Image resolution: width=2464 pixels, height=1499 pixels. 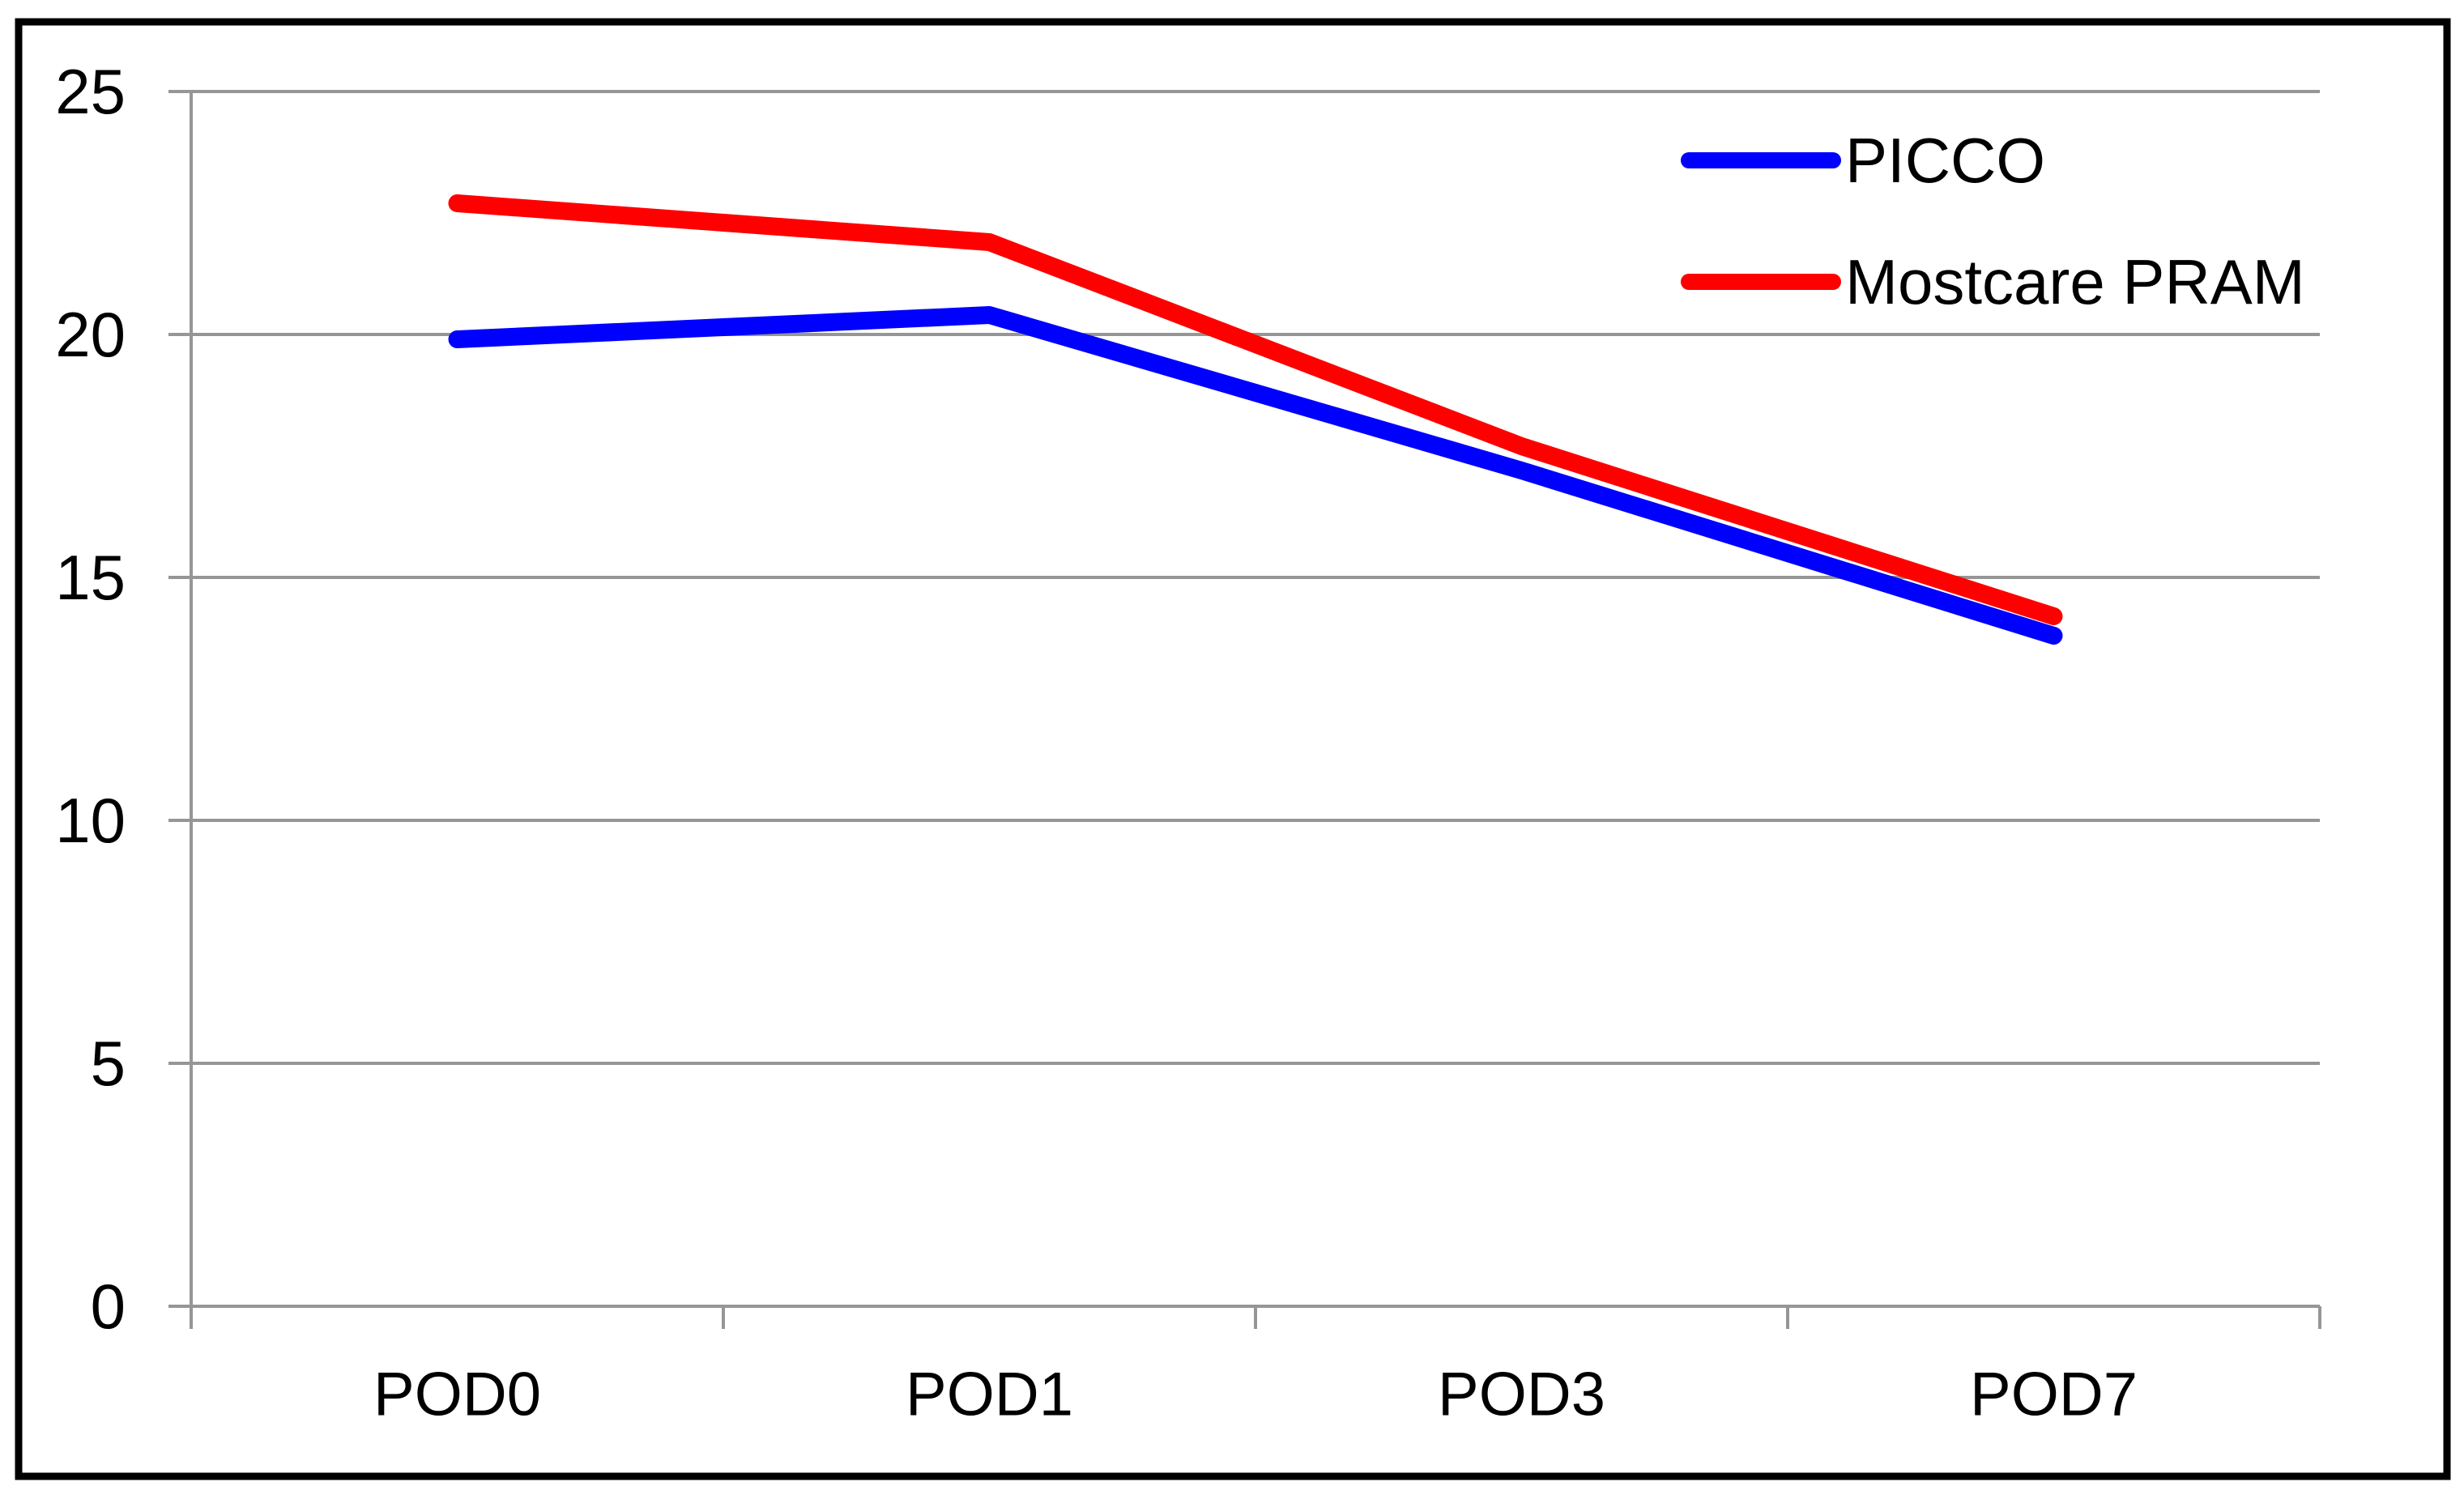 What do you see at coordinates (90, 334) in the screenshot?
I see `y-tick-label: 20` at bounding box center [90, 334].